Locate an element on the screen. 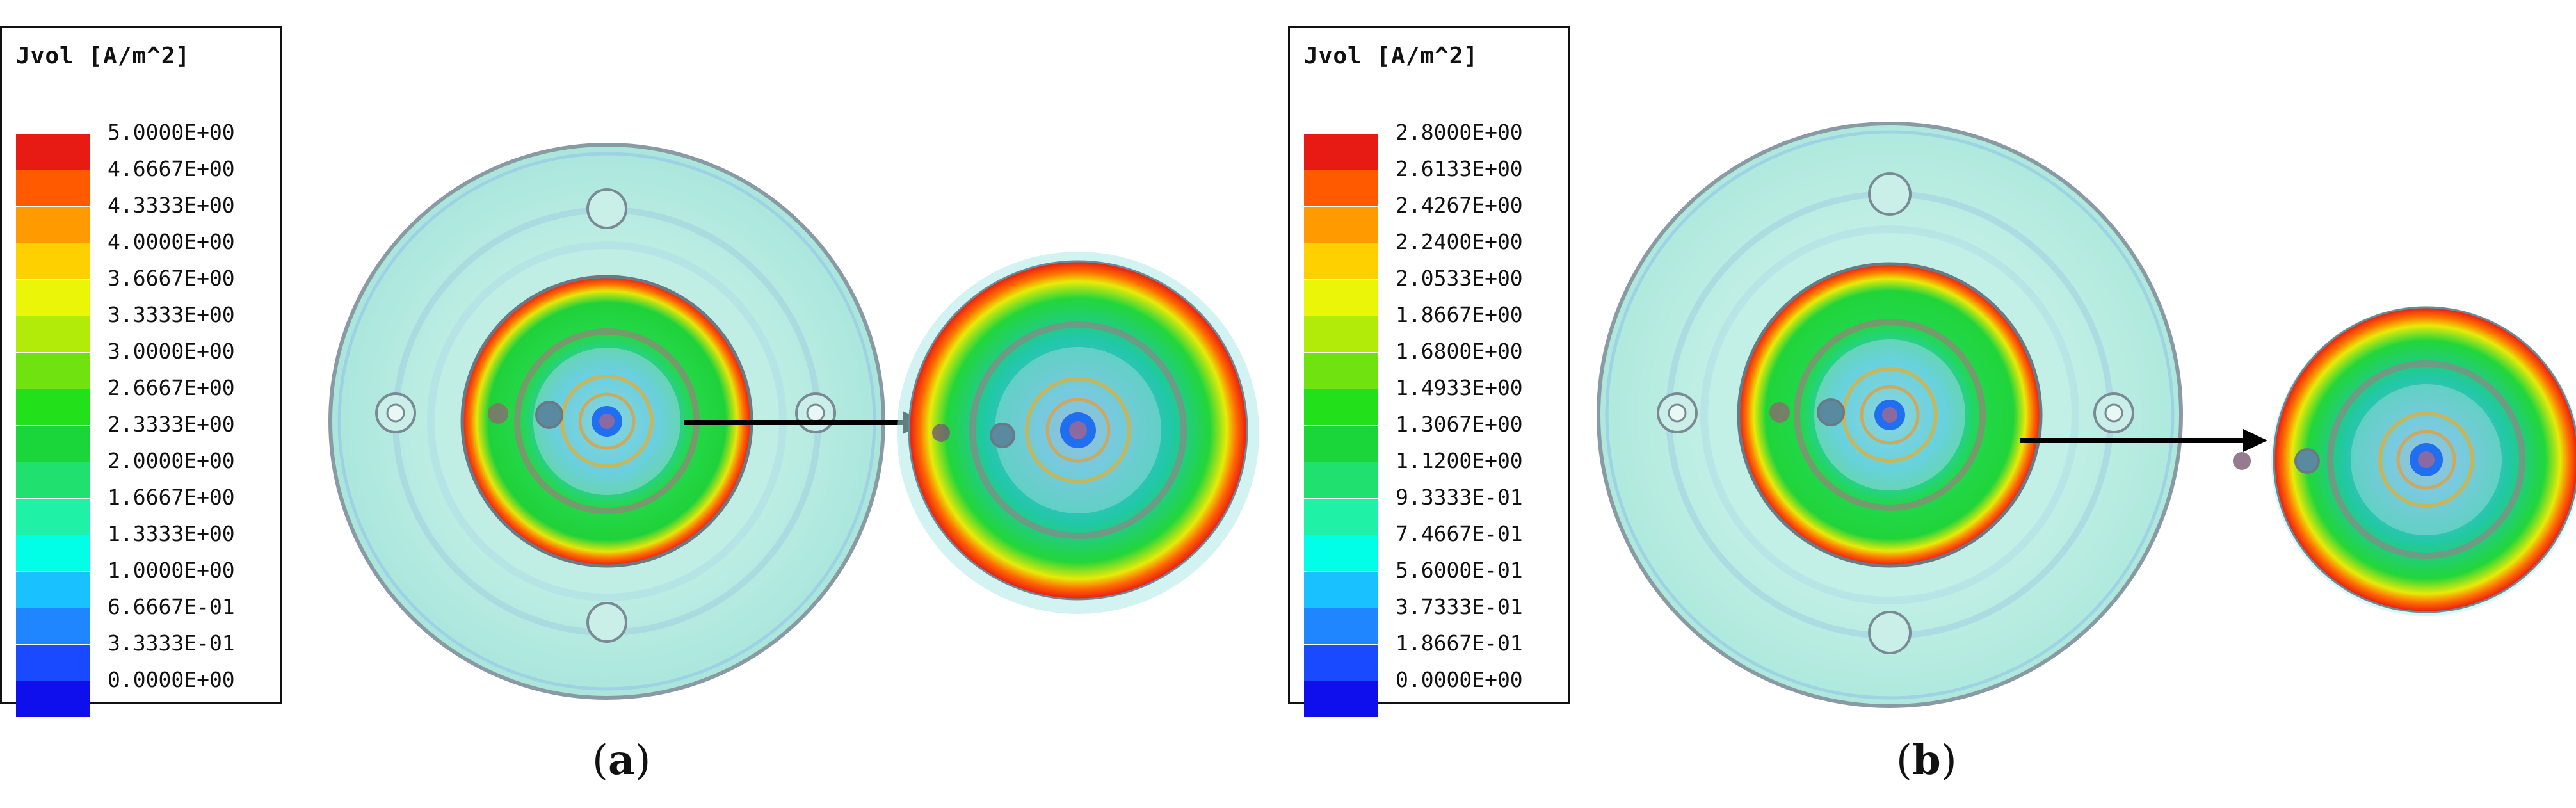 The height and width of the screenshot is (808, 2576). legend-tick-label: 1.4933E+00 is located at coordinates (1459, 387).